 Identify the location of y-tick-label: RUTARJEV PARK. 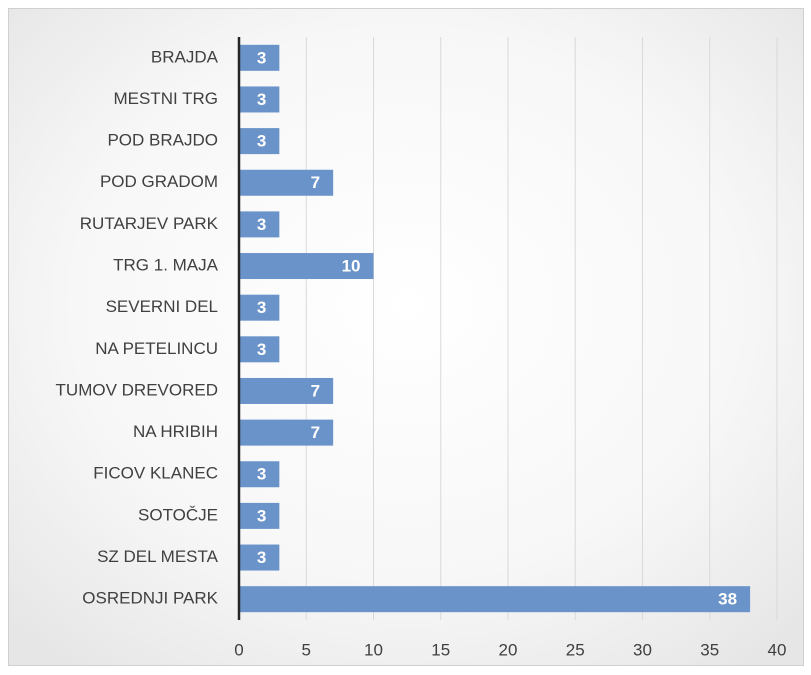
(149, 223).